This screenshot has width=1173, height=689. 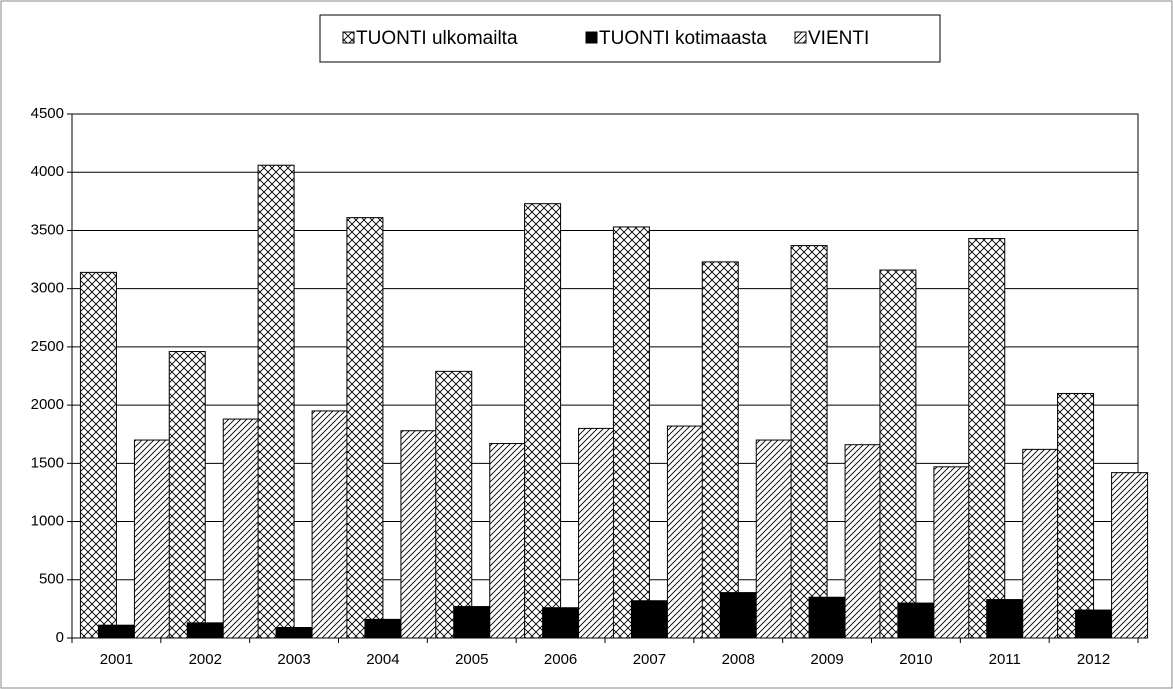 What do you see at coordinates (838, 38) in the screenshot?
I see `legend-text: VIENTI` at bounding box center [838, 38].